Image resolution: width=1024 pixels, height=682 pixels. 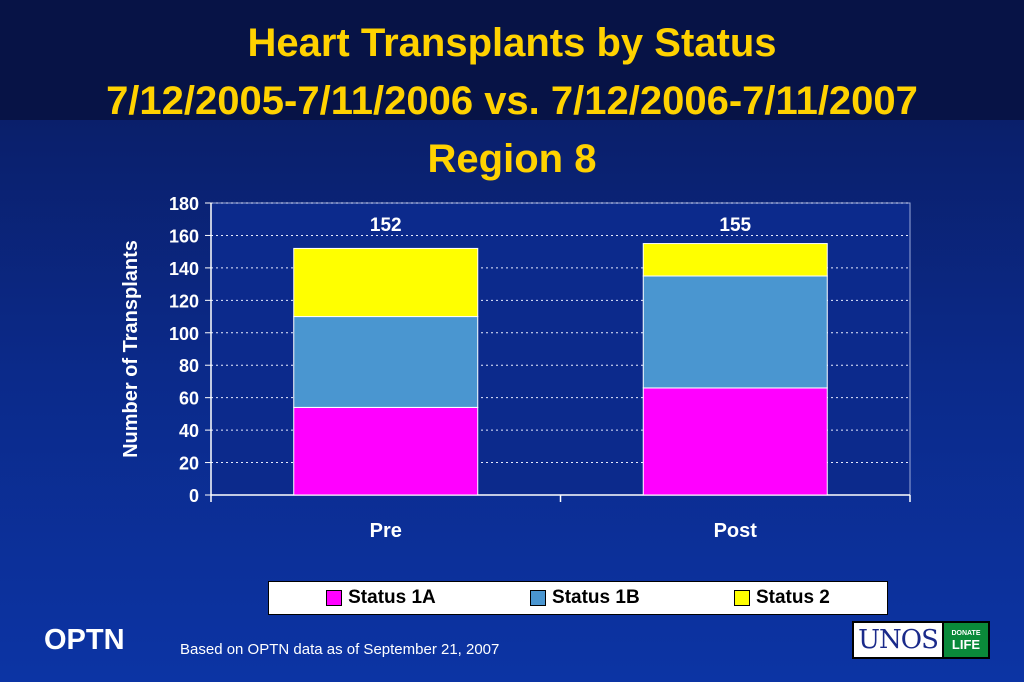 I want to click on donate-life-bottom: LIFE, so click(x=966, y=644).